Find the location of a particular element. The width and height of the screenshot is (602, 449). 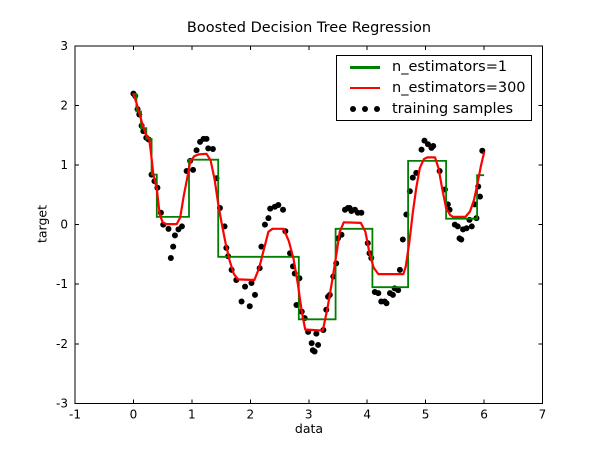

green-line-sample-icon is located at coordinates (365, 67).